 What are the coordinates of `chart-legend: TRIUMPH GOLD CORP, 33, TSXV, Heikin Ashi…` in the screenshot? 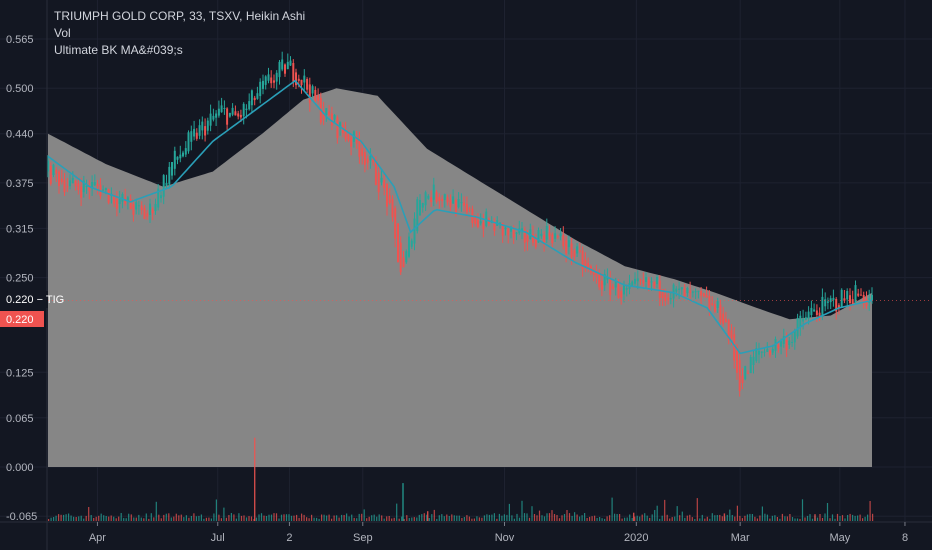 It's located at (179, 33).